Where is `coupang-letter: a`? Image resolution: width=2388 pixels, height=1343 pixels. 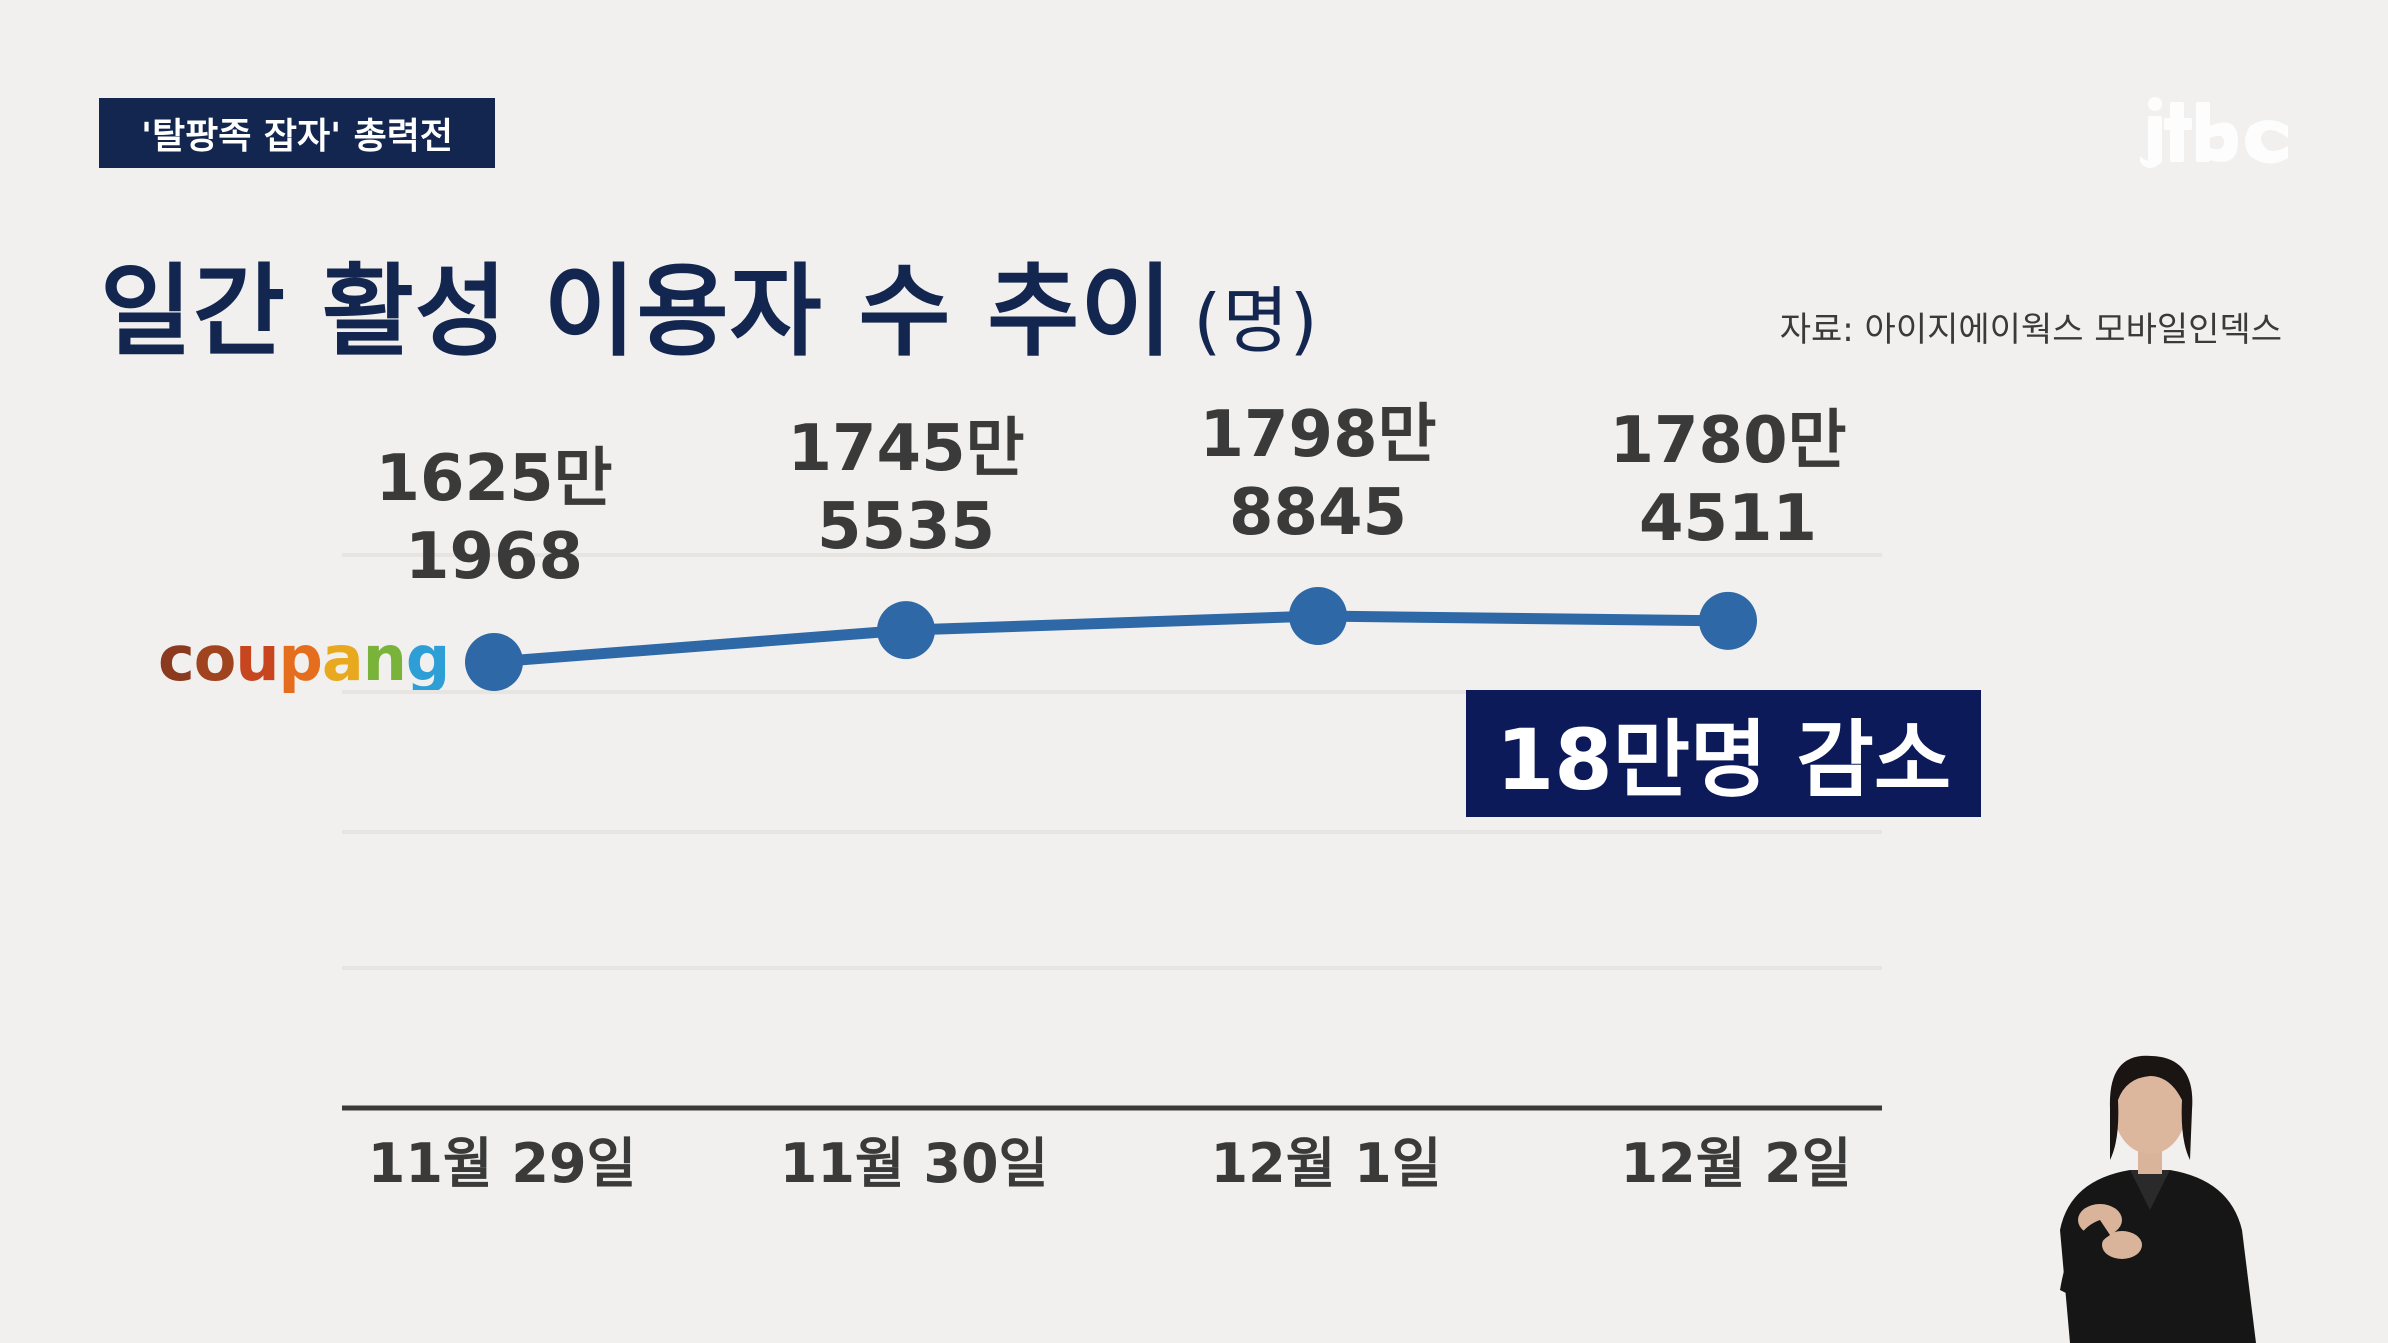
coupang-letter: a is located at coordinates (342, 658).